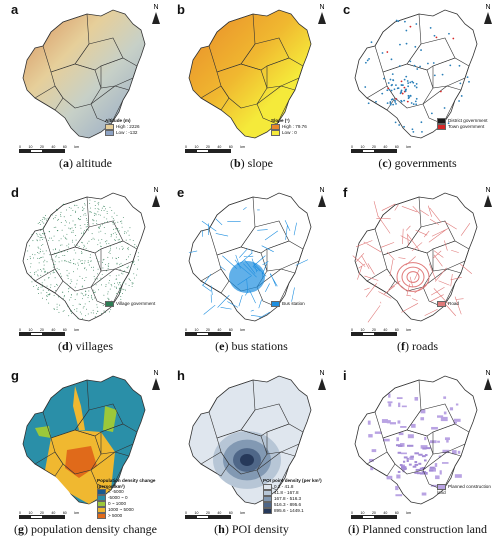 The width and height of the screenshot is (501, 550). What do you see at coordinates (466, 127) in the screenshot?
I see `legend-label: Town government` at bounding box center [466, 127].